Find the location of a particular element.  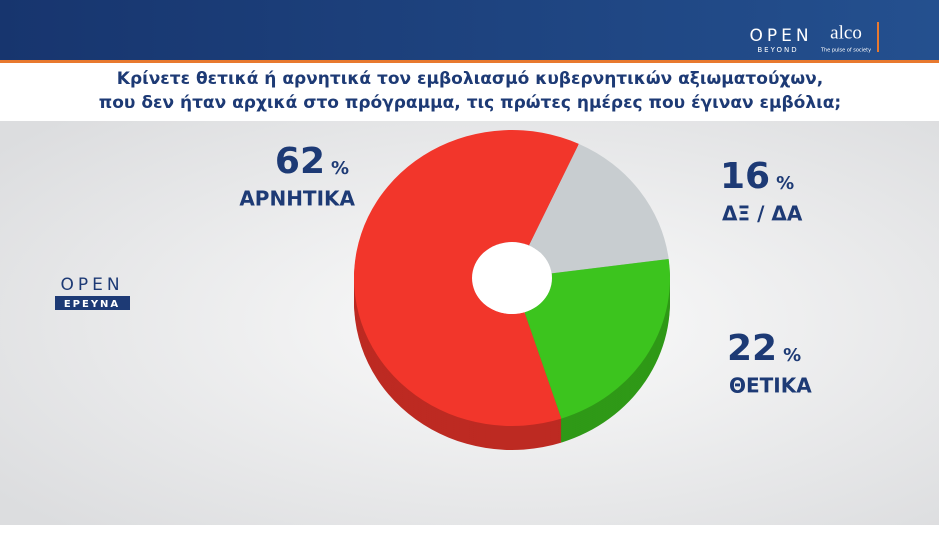

bottom-band is located at coordinates (469, 533).